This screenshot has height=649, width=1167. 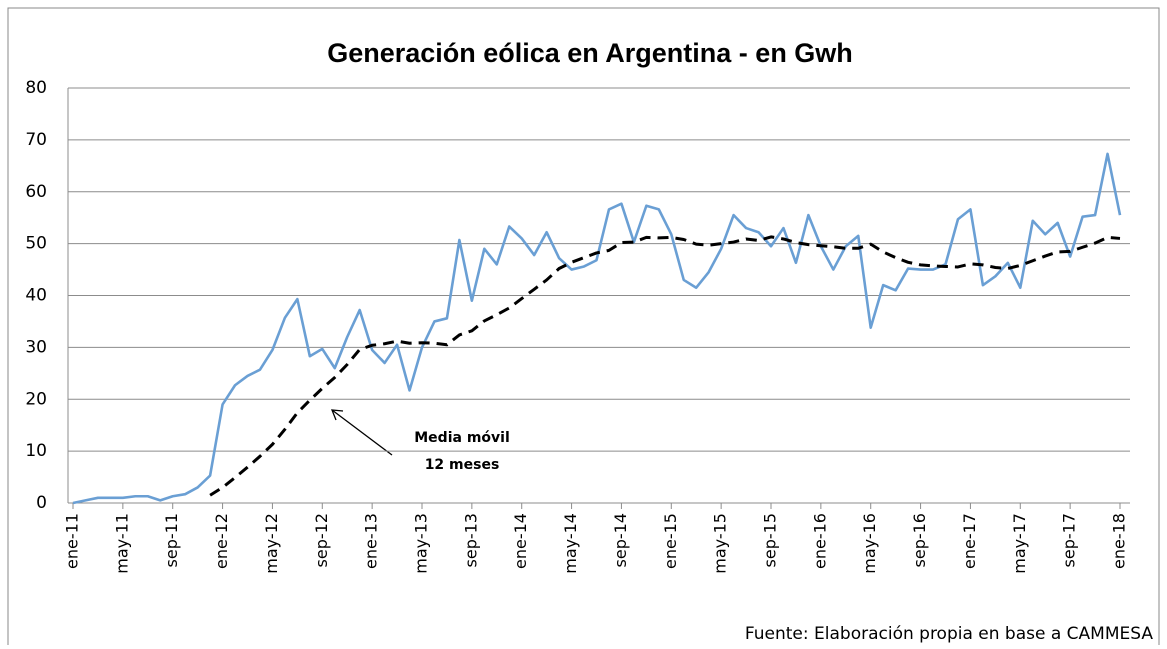 I want to click on x-tick-label: ene-17, so click(x=969, y=541).